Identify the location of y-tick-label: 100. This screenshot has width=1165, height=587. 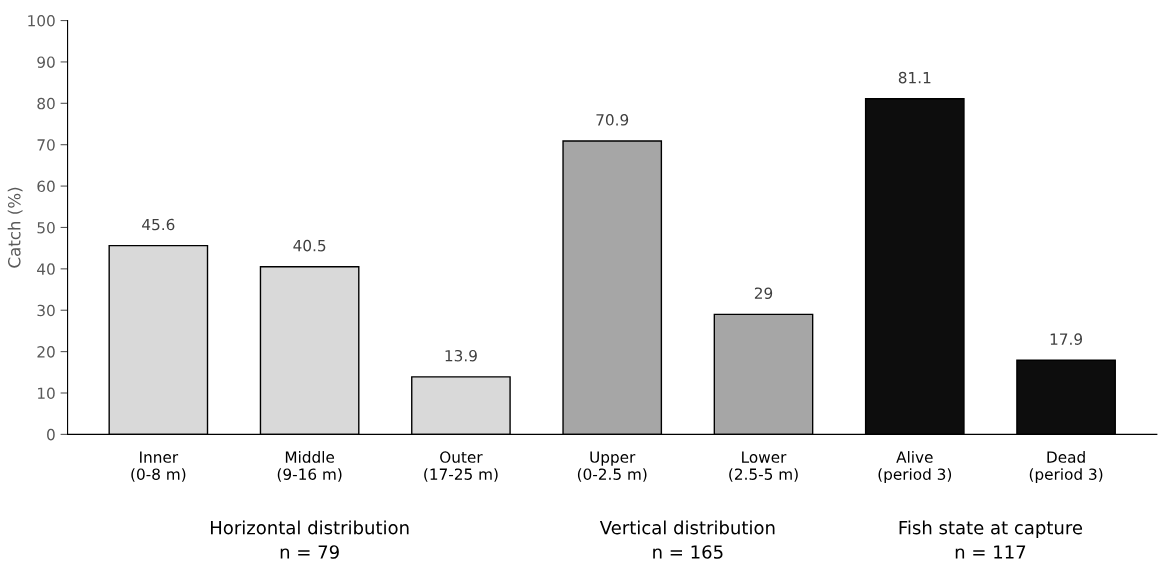
(41, 21).